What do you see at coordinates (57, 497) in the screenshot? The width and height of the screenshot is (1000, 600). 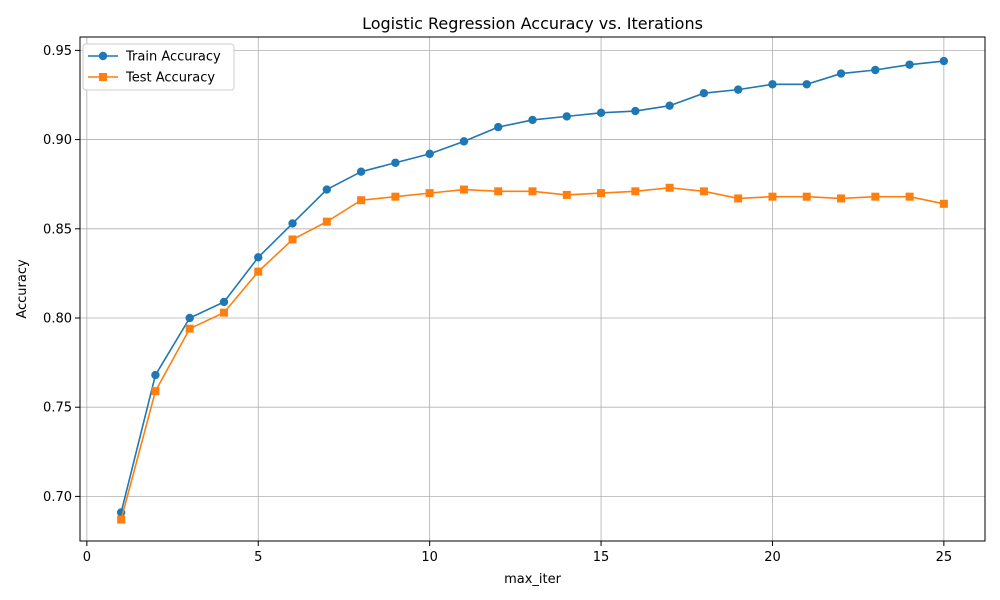 I see `y-tick-label: 0.70` at bounding box center [57, 497].